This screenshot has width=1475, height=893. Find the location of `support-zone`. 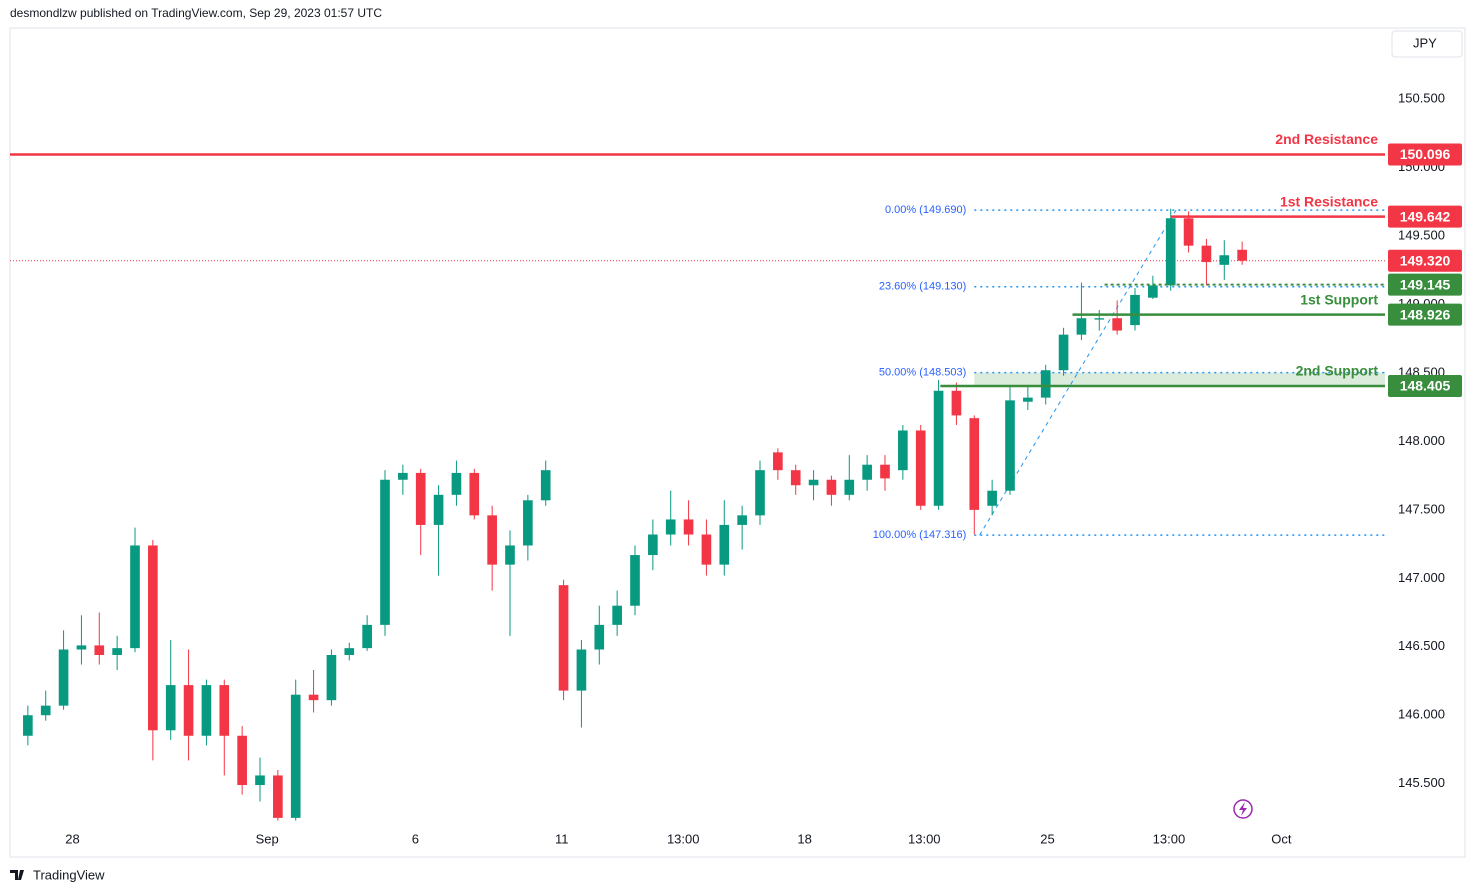

support-zone is located at coordinates (1179, 379).